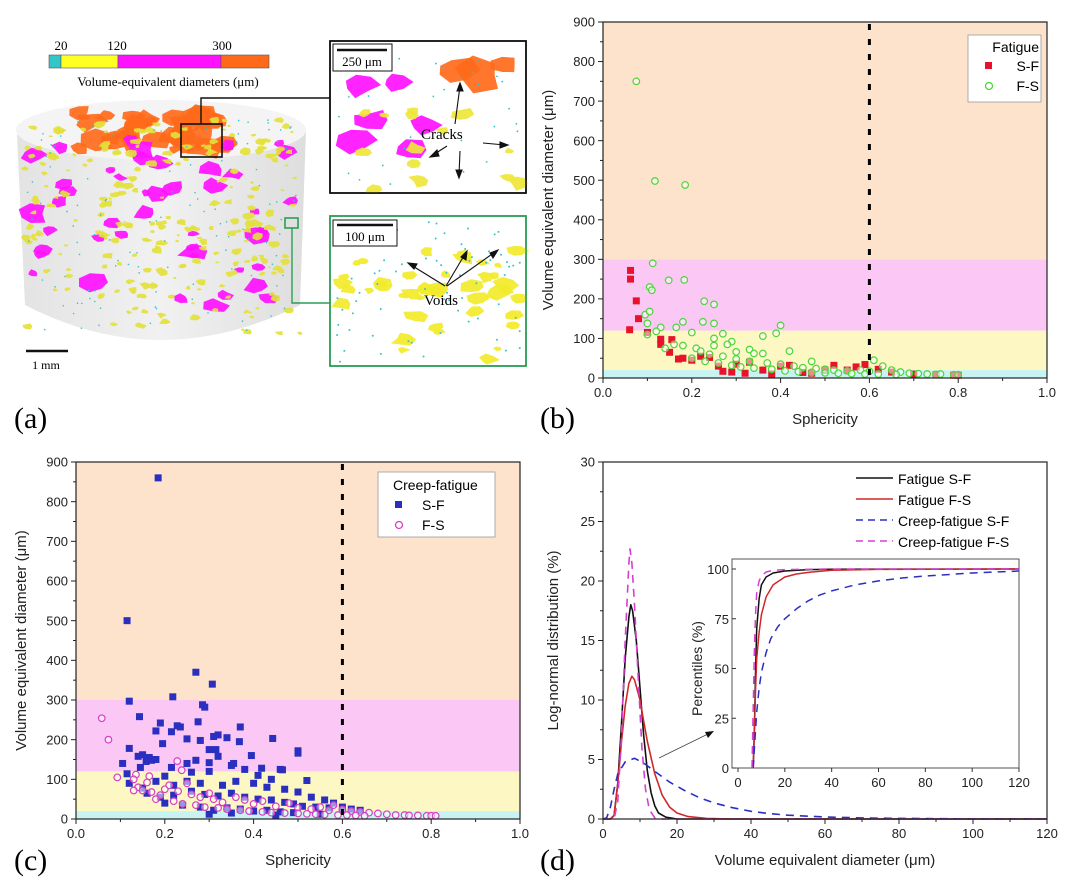 This screenshot has height=884, width=1080. What do you see at coordinates (722, 669) in the screenshot?
I see `inset-y-tick-label: 50` at bounding box center [722, 669].